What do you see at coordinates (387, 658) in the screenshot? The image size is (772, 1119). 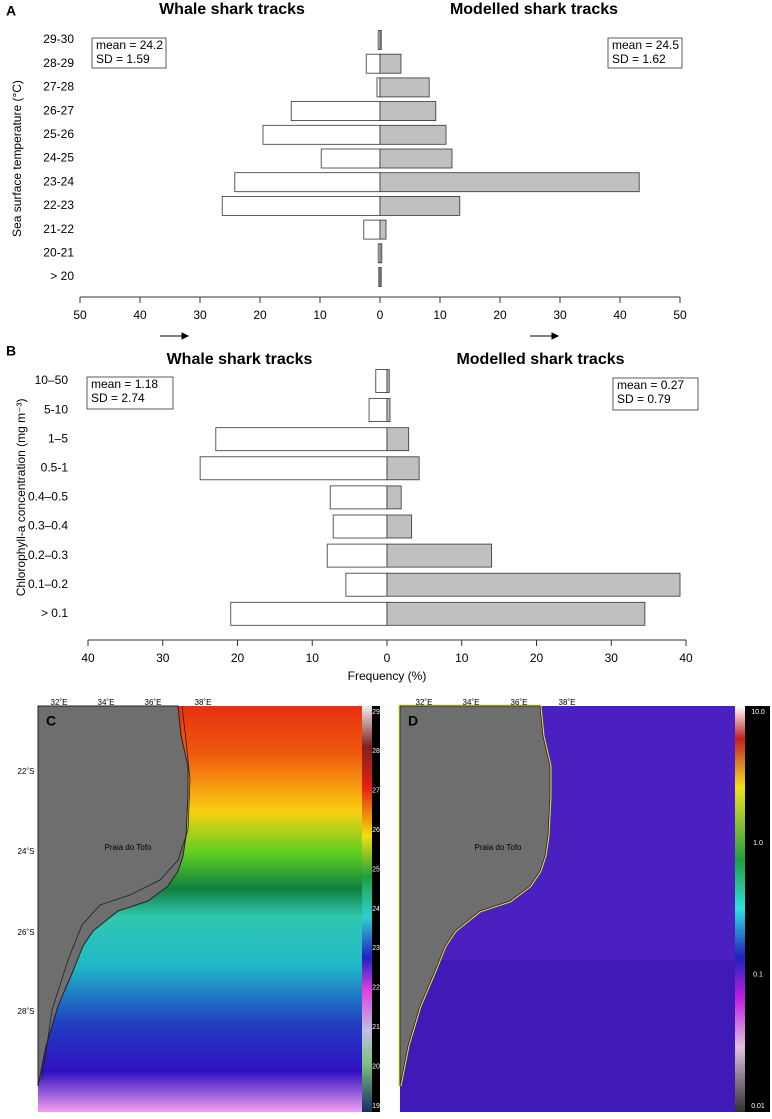 I see `x-tick-label: 0` at bounding box center [387, 658].